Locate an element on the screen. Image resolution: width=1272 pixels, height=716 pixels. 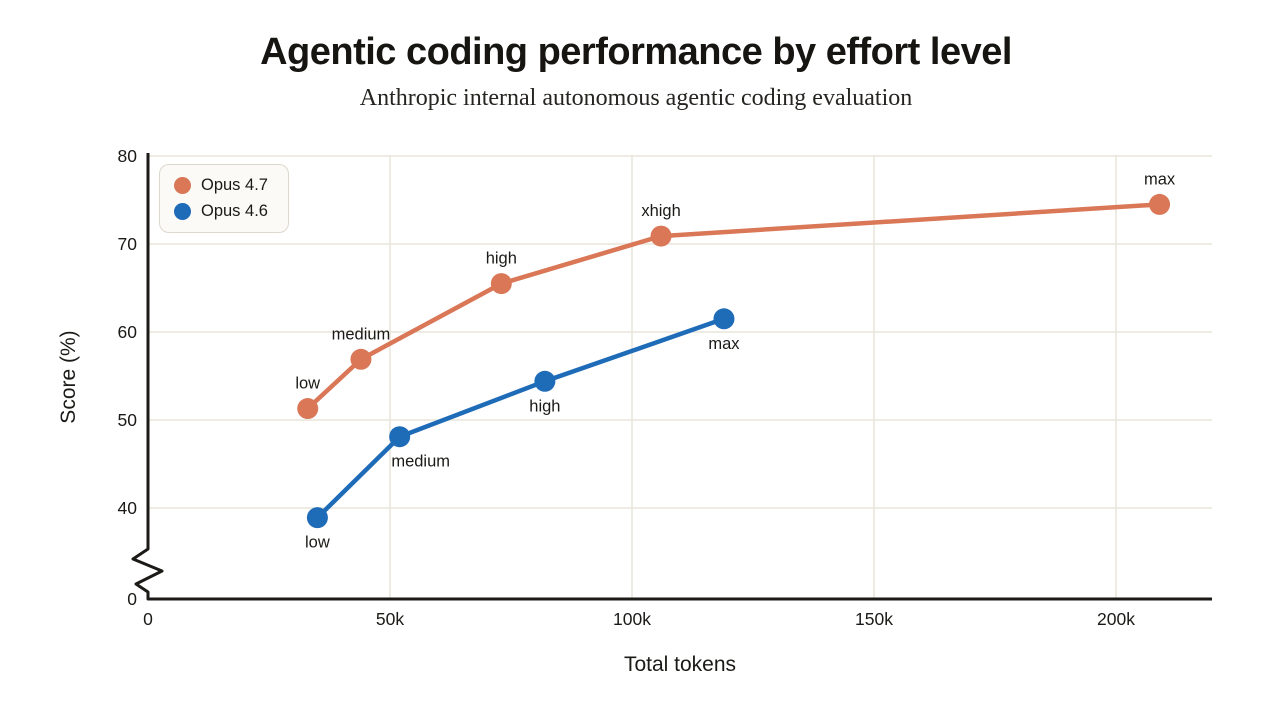
x-tick-label: 200k is located at coordinates (1116, 619).